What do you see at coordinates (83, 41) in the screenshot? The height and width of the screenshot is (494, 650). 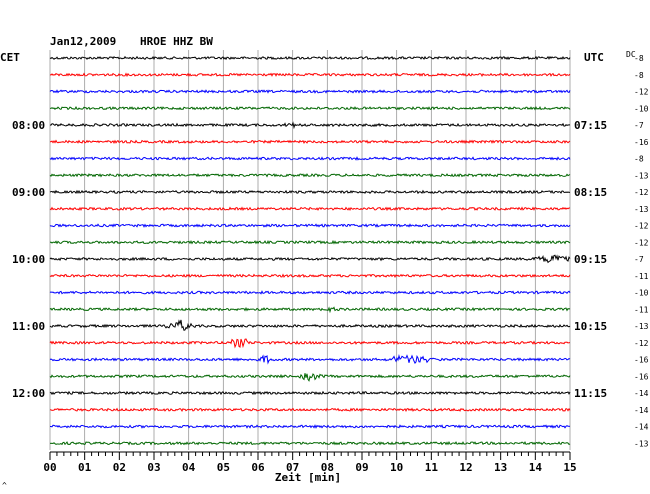 I see `date-label: Jan12,2009` at bounding box center [83, 41].